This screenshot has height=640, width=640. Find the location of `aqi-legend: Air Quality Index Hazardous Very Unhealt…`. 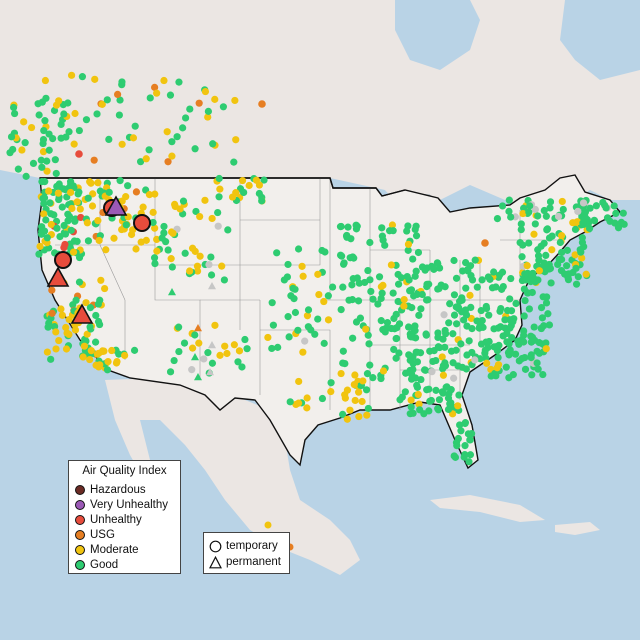

aqi-legend: Air Quality Index Hazardous Very Unhealt… is located at coordinates (124, 517).